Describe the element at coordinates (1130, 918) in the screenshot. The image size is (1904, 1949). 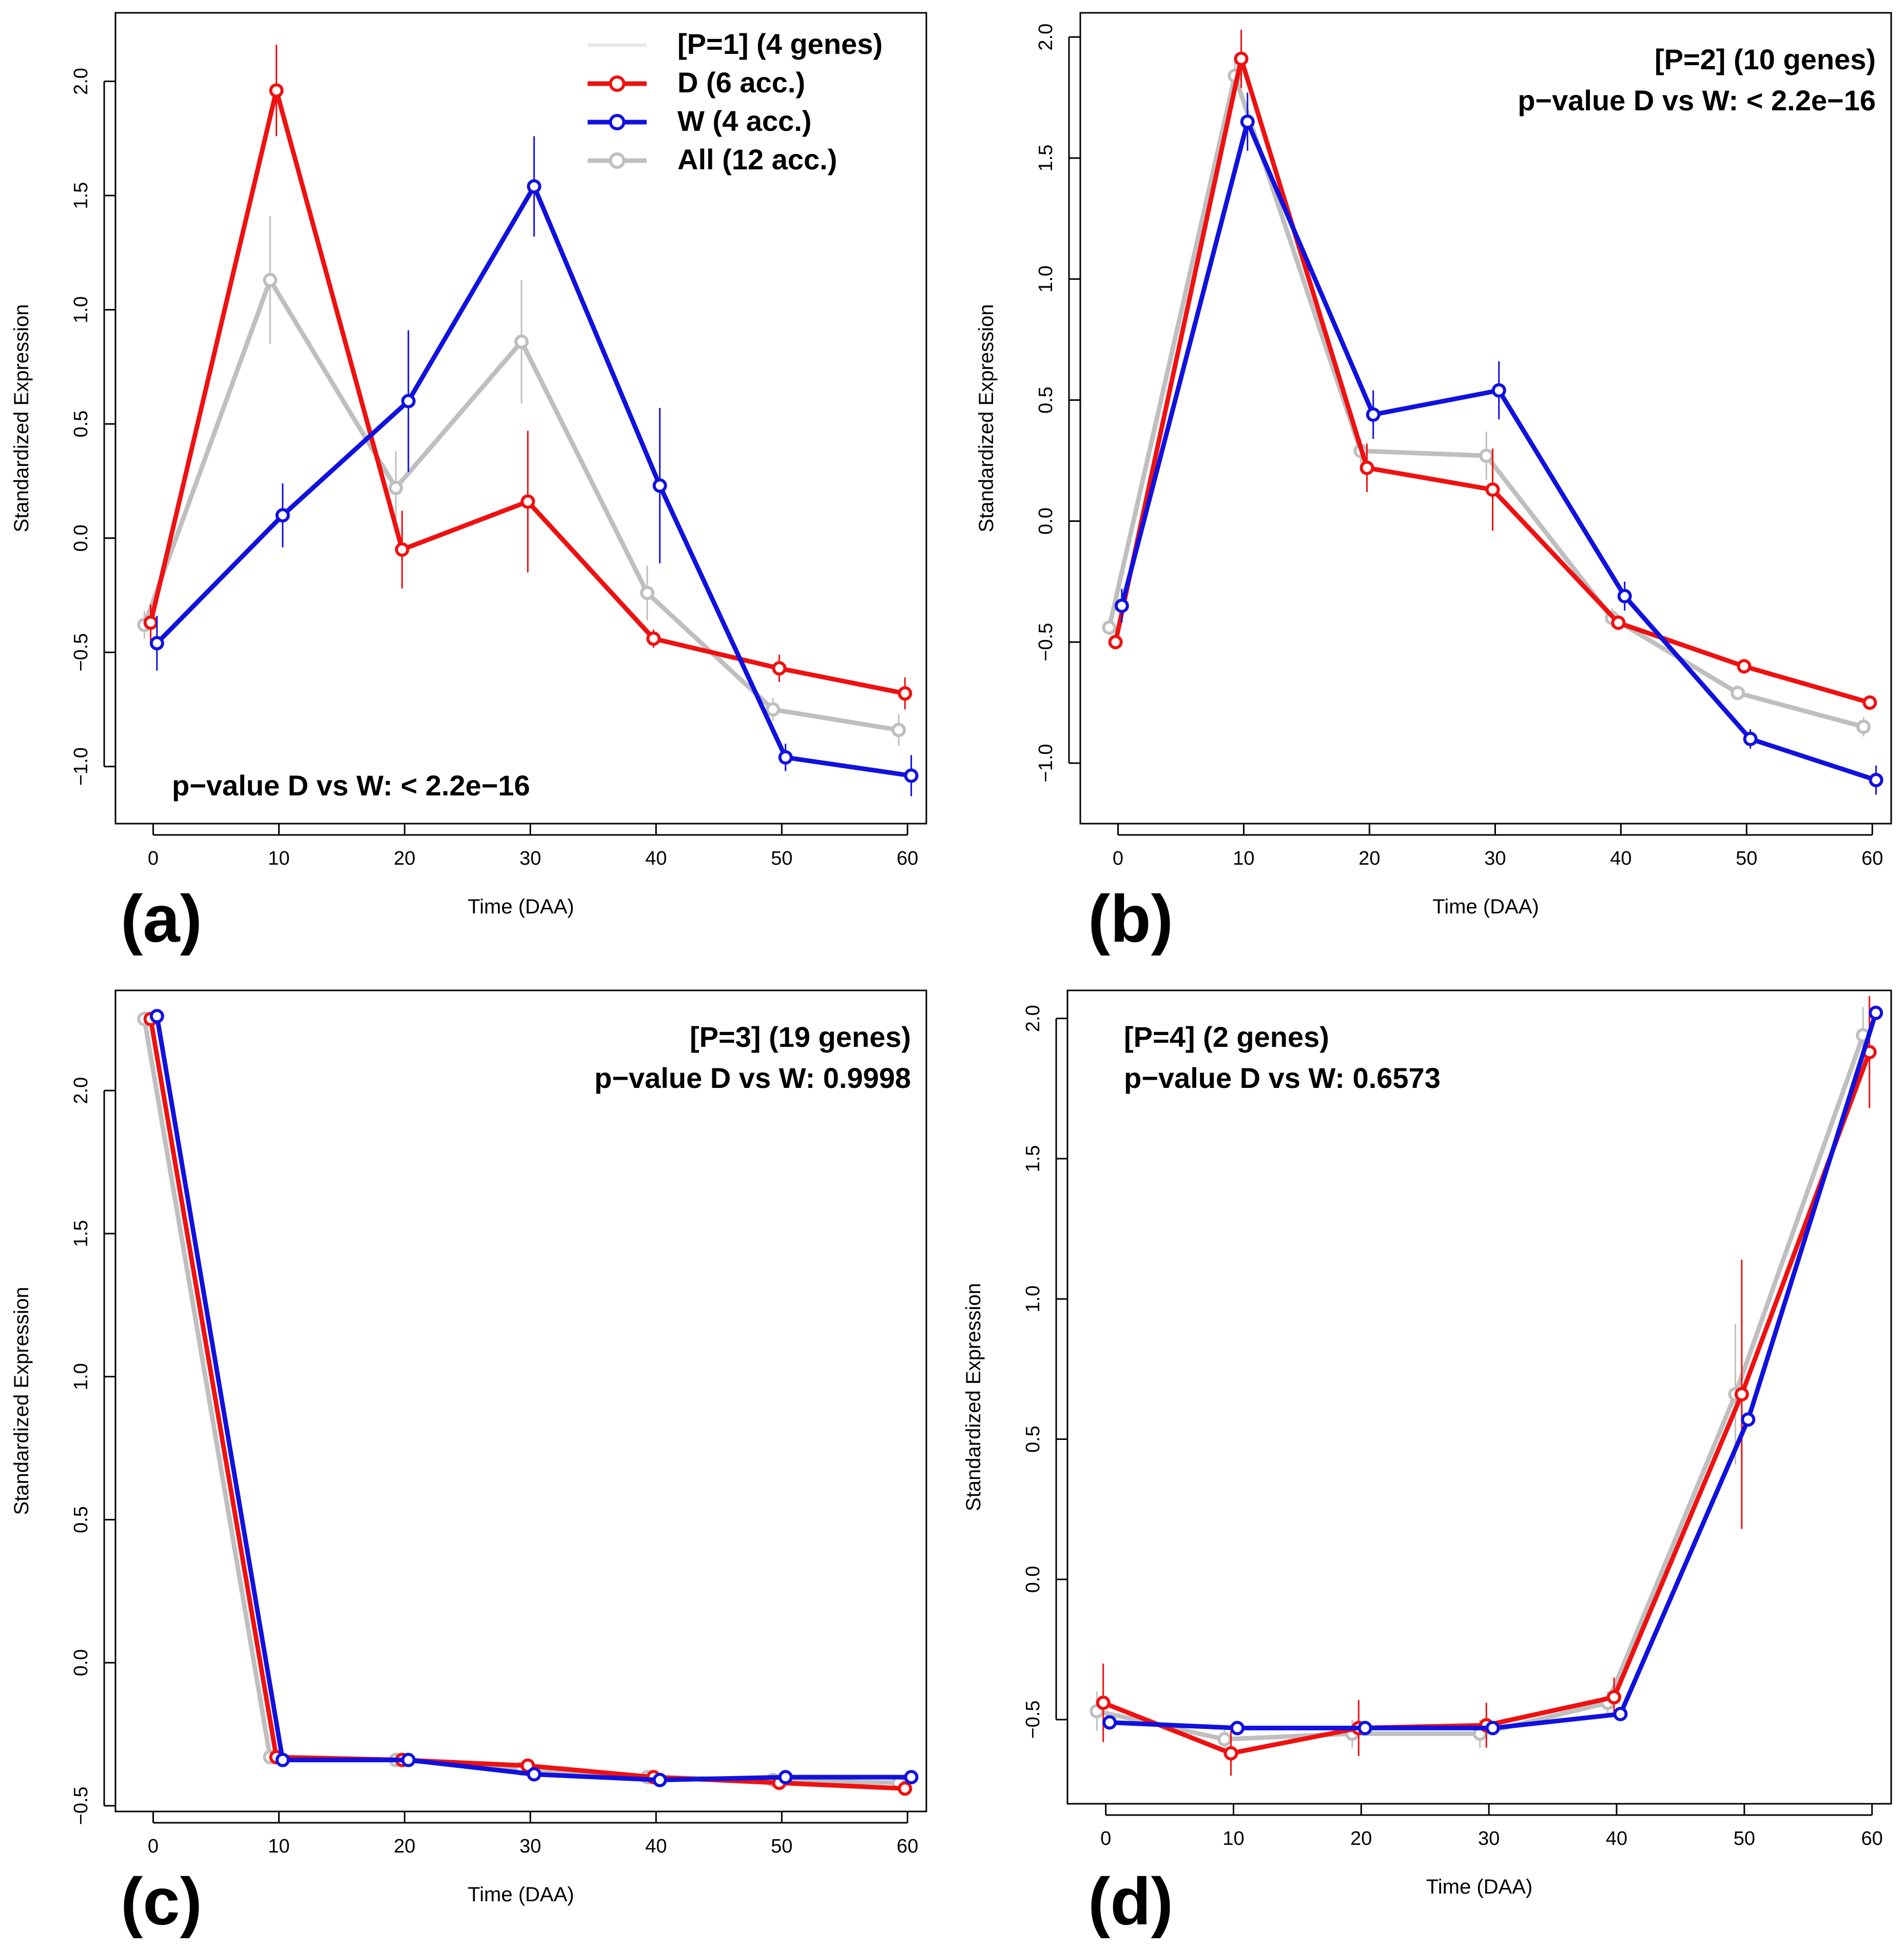
I see `panel-label: (b)` at that location.